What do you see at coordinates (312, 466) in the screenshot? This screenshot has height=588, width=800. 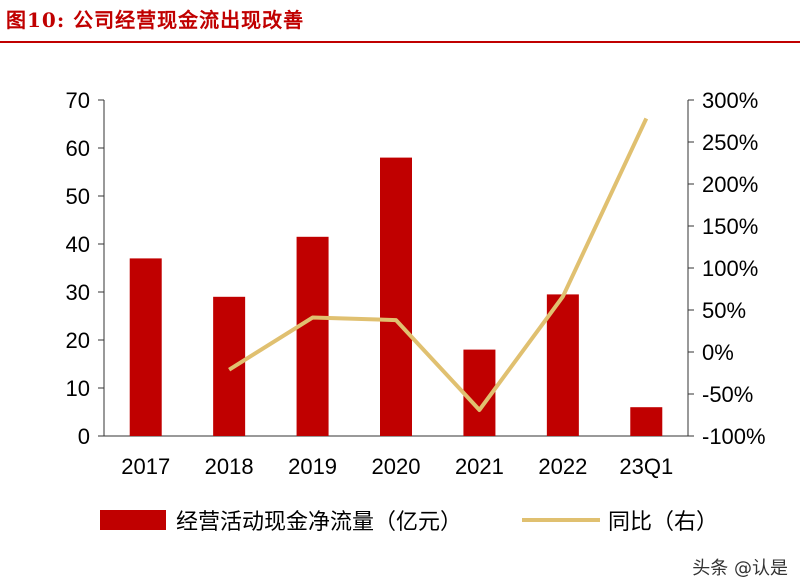 I see `x-tick-label: 2019` at bounding box center [312, 466].